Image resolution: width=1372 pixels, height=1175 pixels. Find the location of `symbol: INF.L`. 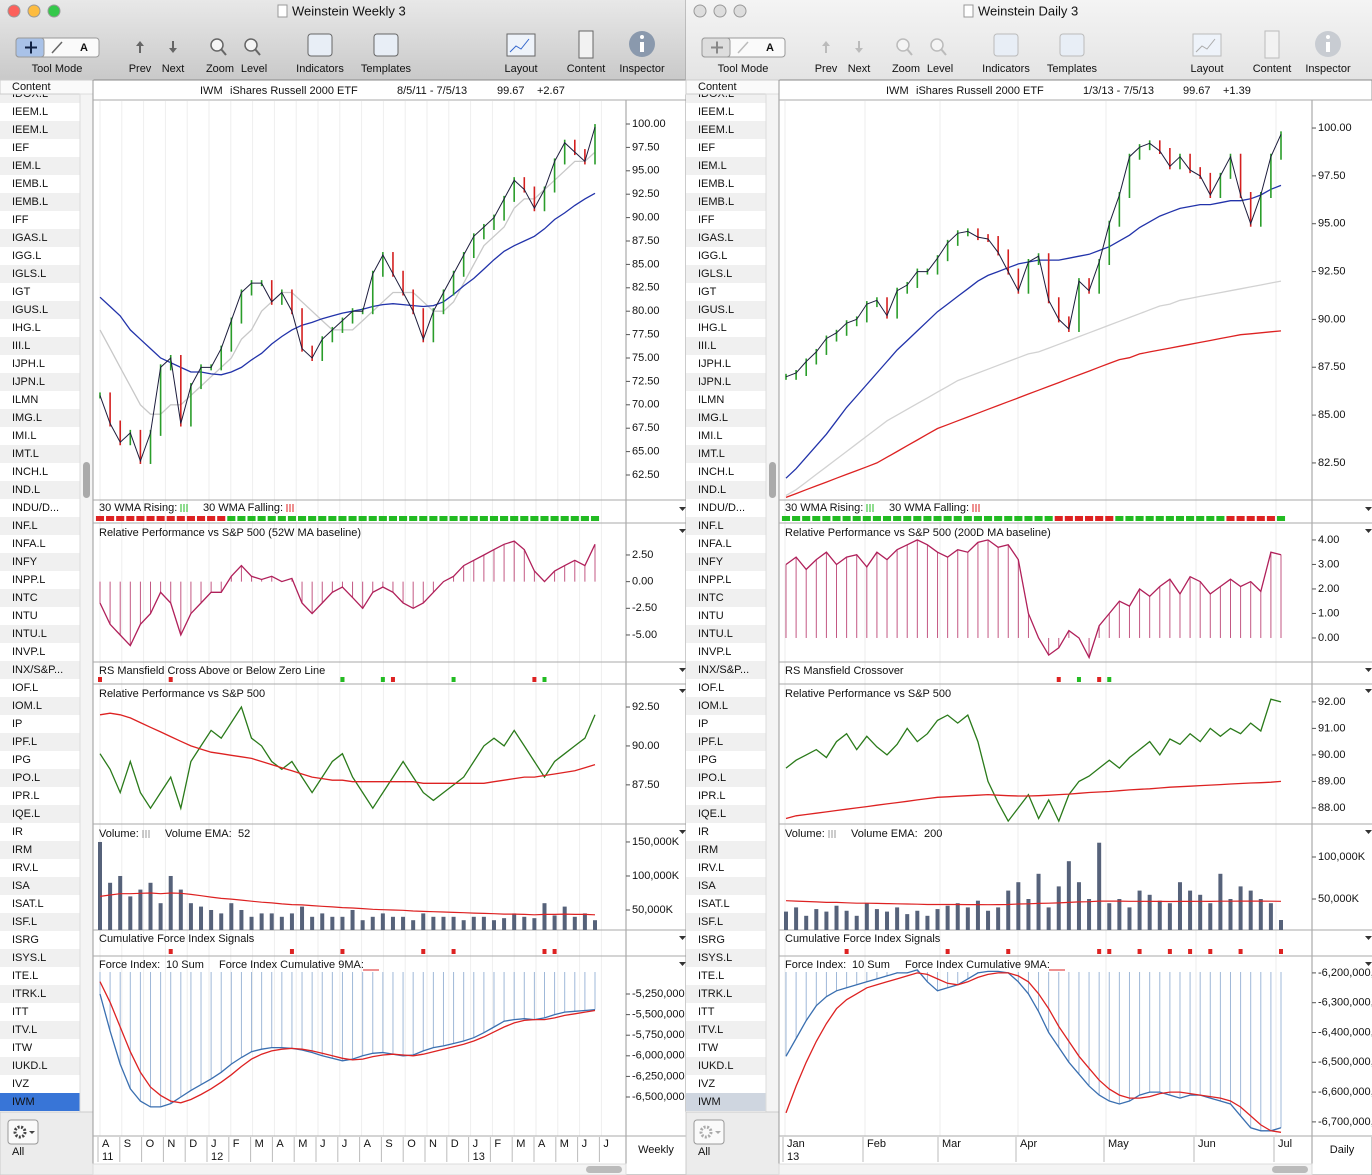

symbol: INF.L is located at coordinates (711, 526).